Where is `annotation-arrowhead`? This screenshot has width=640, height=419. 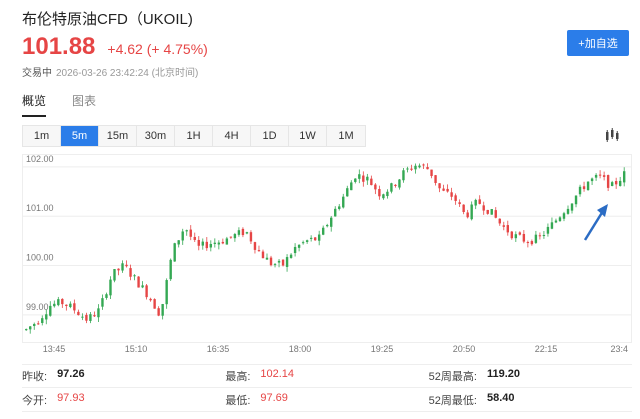 annotation-arrowhead is located at coordinates (602, 210).